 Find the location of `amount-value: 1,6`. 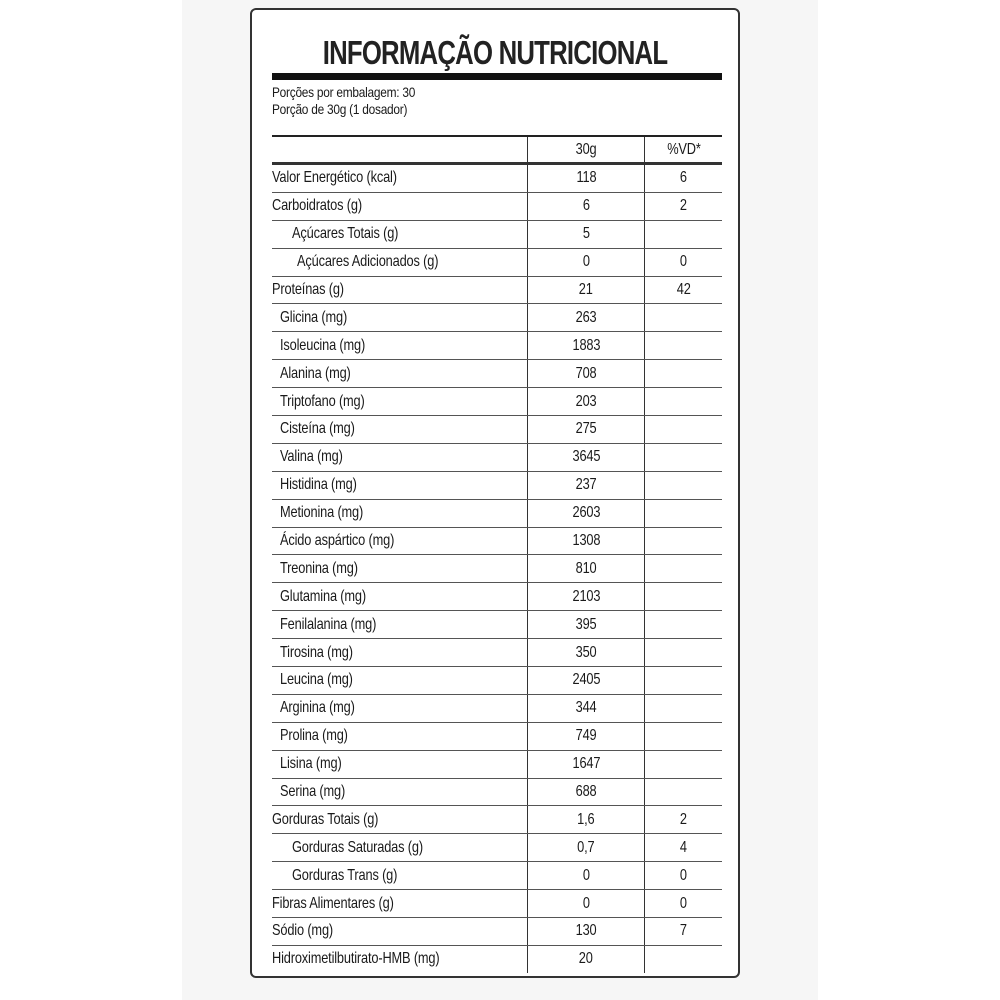

amount-value: 1,6 is located at coordinates (586, 820).